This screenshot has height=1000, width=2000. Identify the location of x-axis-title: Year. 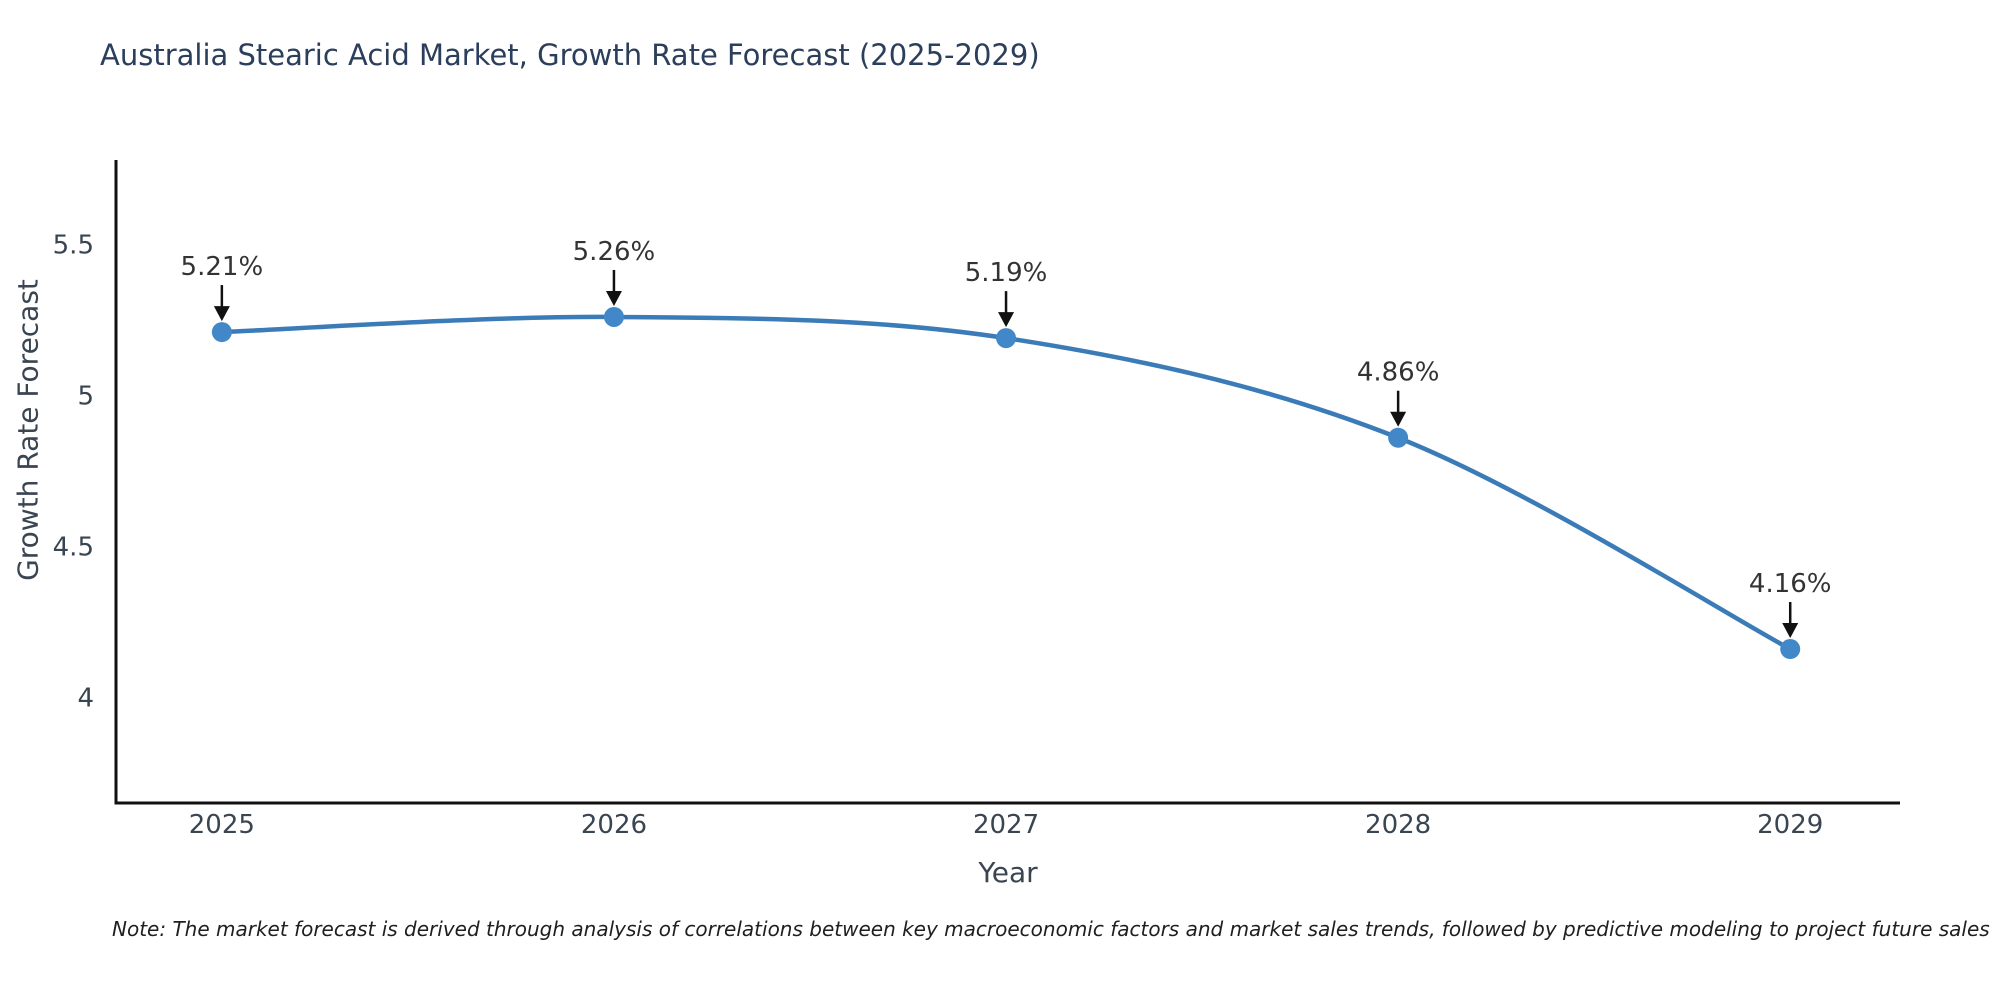
(1008, 872).